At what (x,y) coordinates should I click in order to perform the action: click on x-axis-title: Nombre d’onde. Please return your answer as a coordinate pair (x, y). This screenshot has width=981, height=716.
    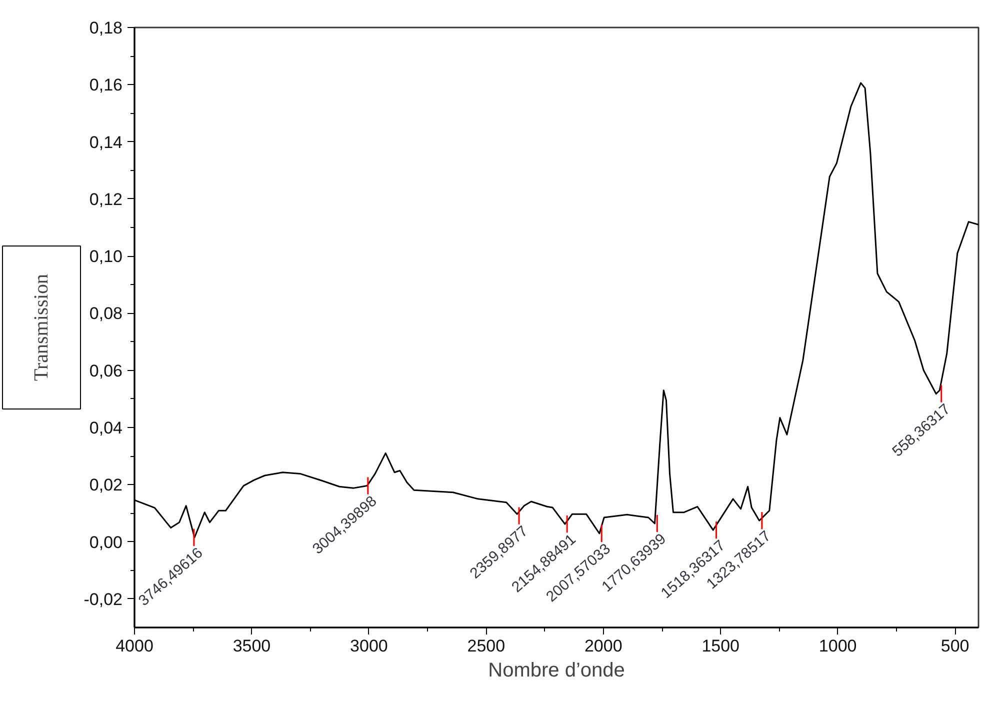
    Looking at the image, I should click on (556, 671).